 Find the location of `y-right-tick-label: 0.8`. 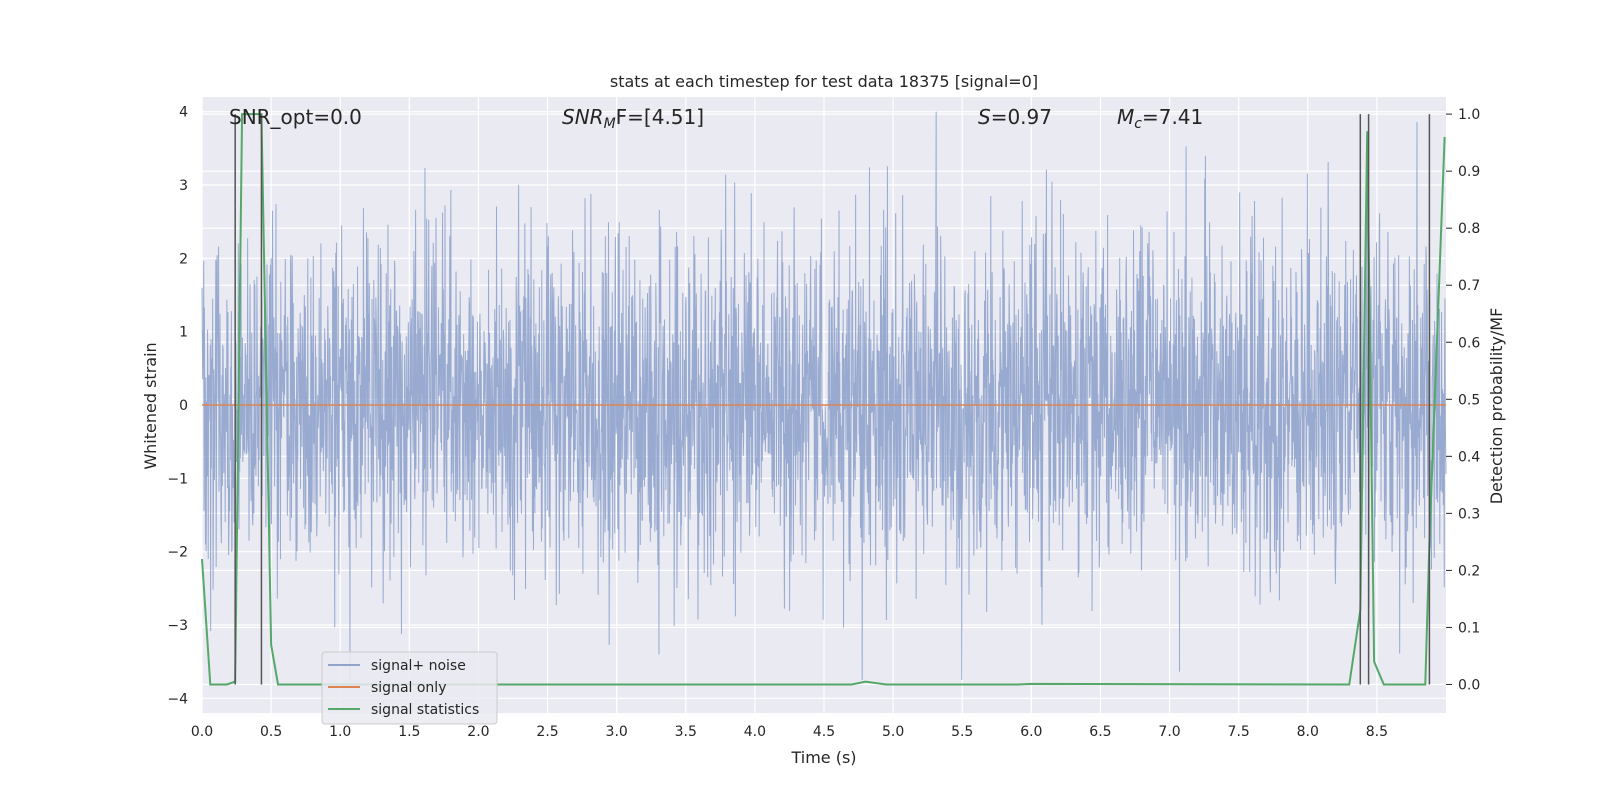

y-right-tick-label: 0.8 is located at coordinates (1469, 229).